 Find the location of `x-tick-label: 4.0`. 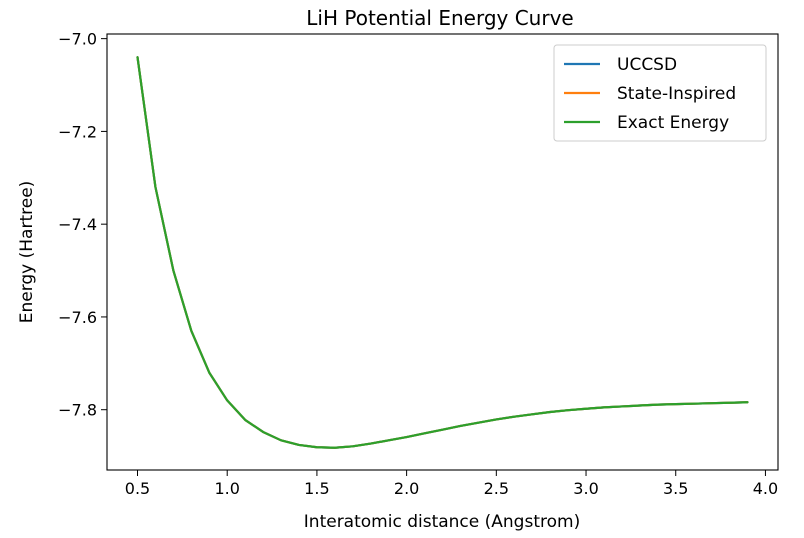

x-tick-label: 4.0 is located at coordinates (765, 488).